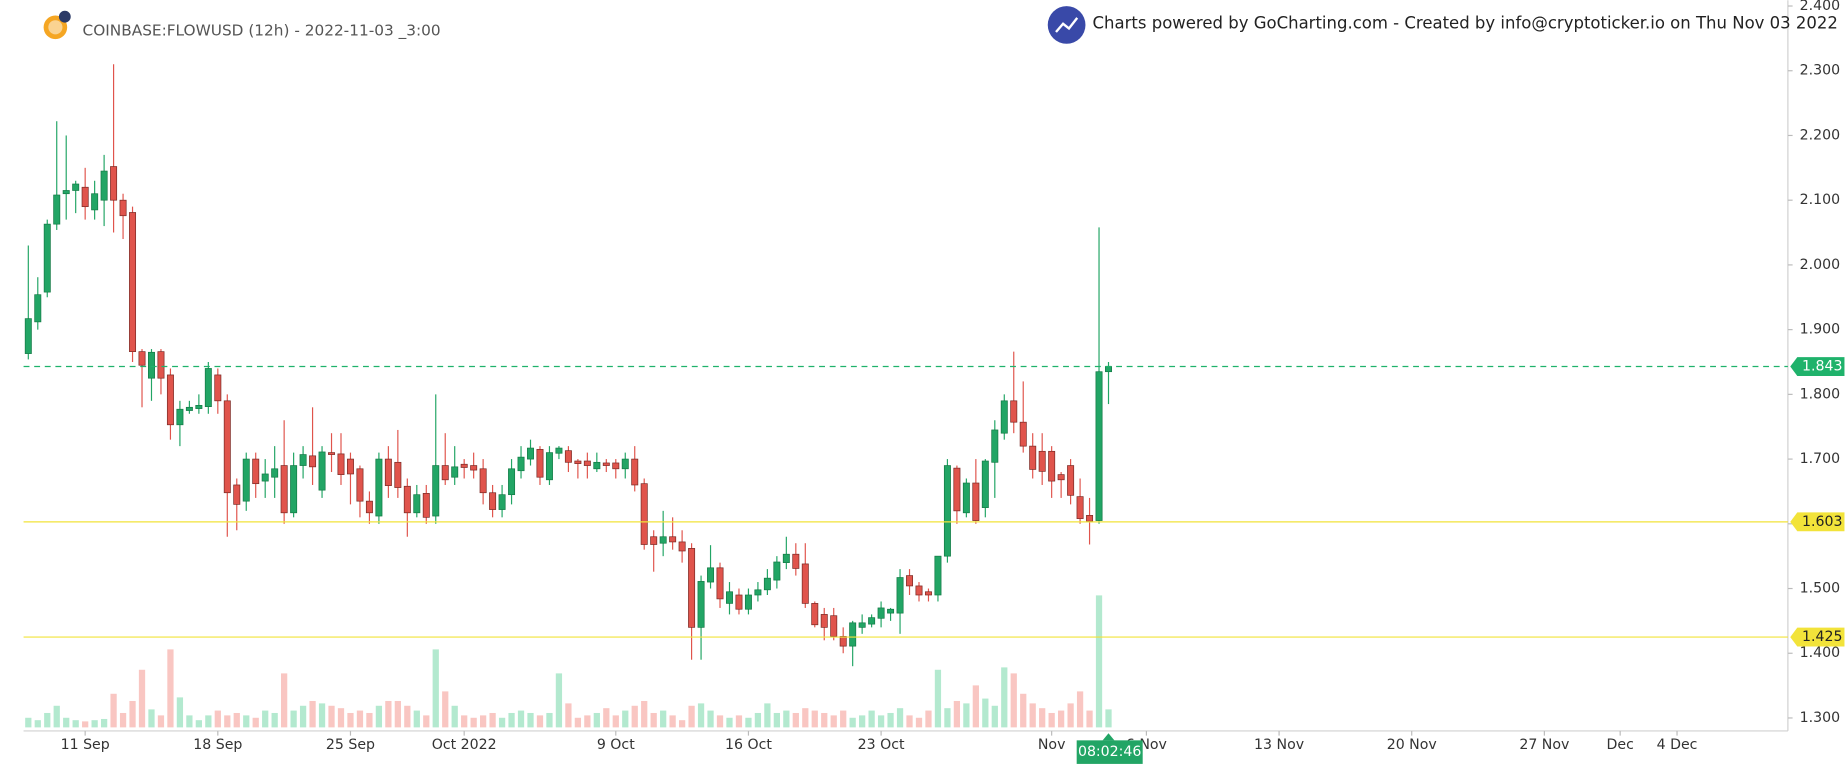  Describe the element at coordinates (464, 745) in the screenshot. I see `x-tick-label: Oct 2022` at that location.